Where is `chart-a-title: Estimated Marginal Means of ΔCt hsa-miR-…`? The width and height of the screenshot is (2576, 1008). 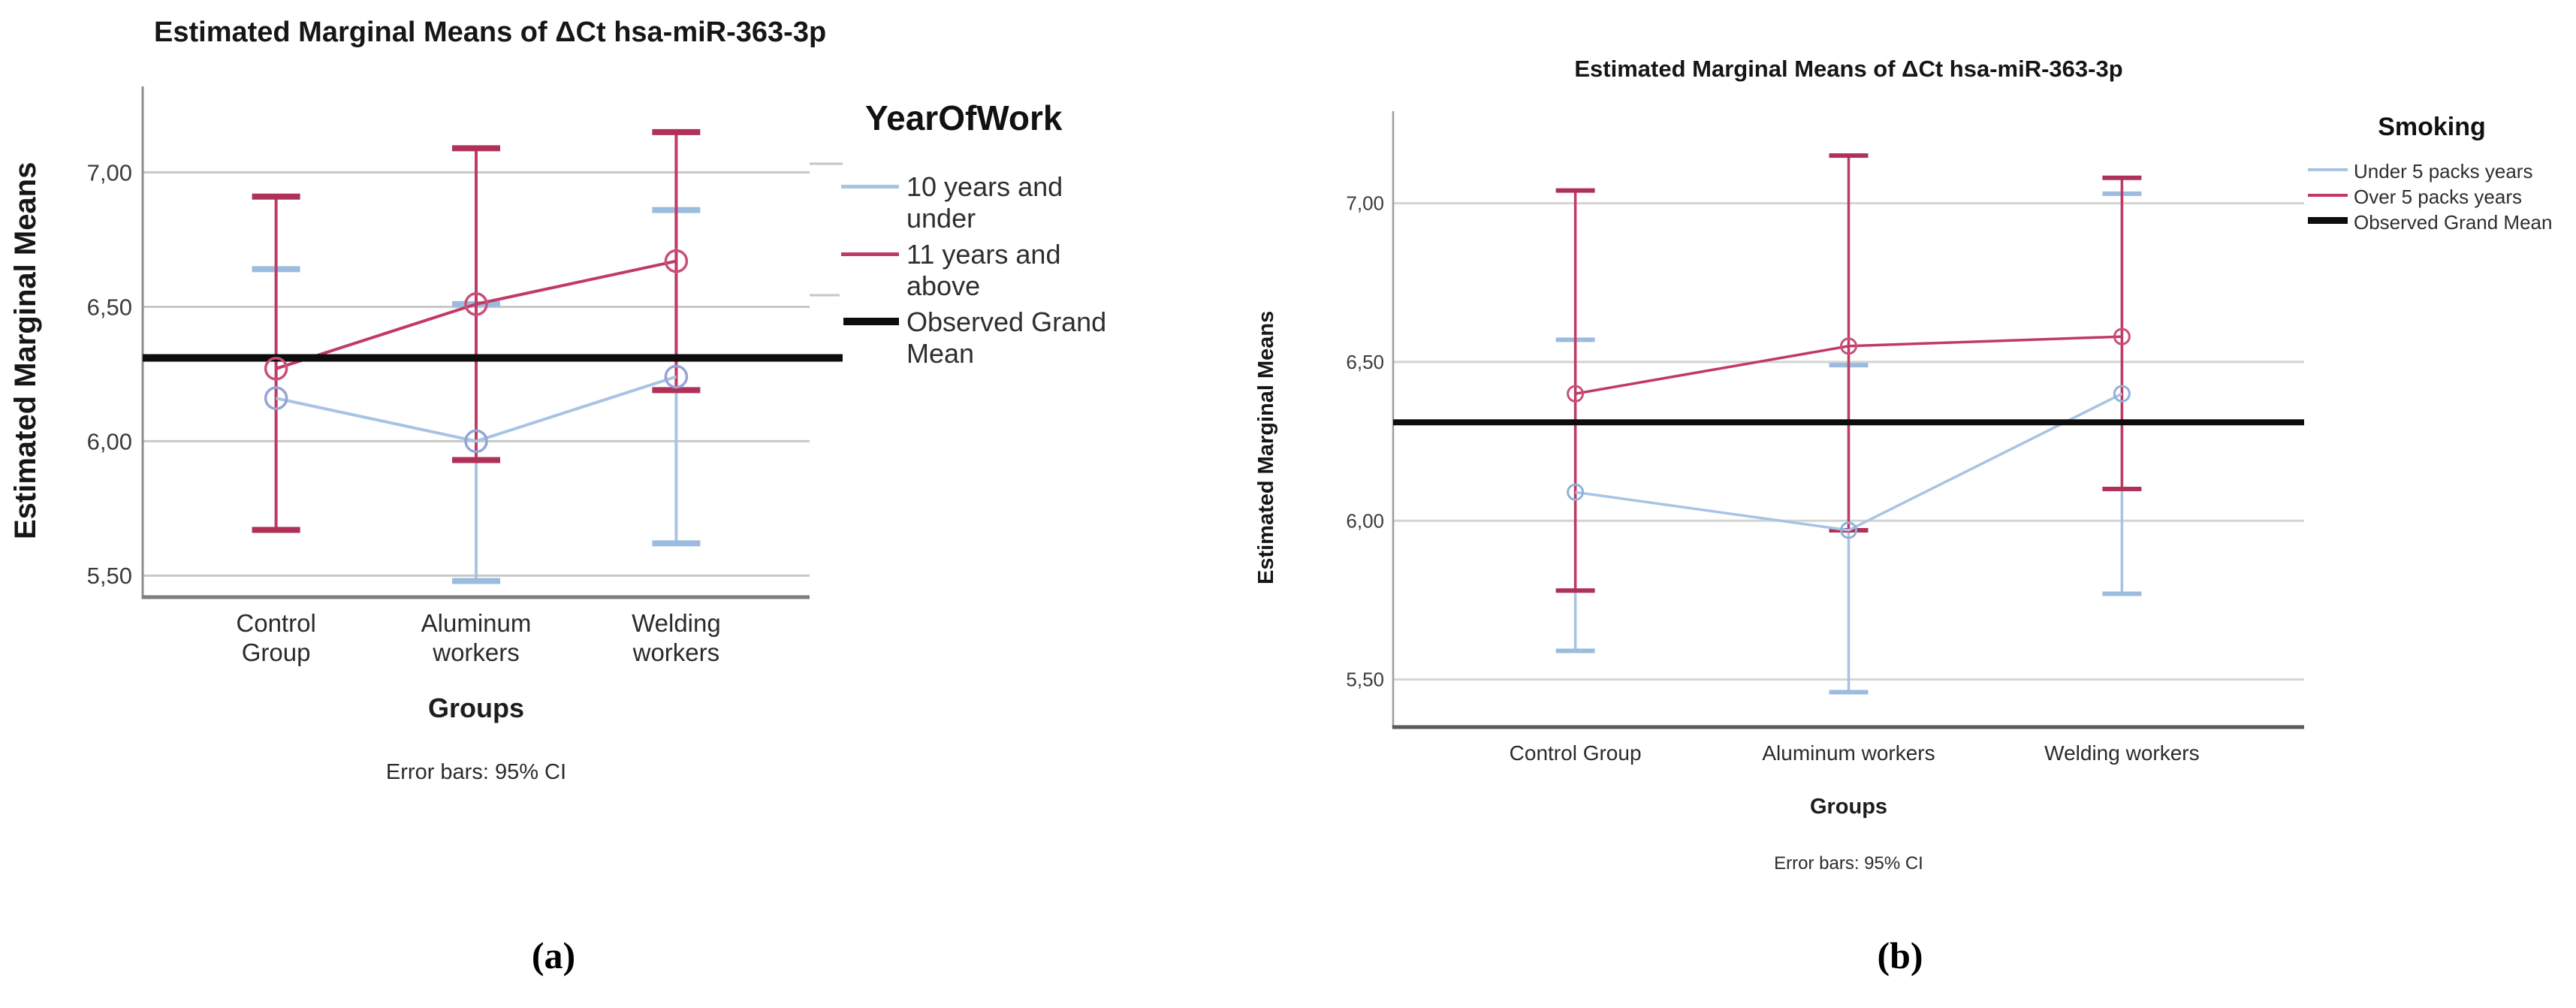 chart-a-title: Estimated Marginal Means of ΔCt hsa-miR-… is located at coordinates (490, 32).